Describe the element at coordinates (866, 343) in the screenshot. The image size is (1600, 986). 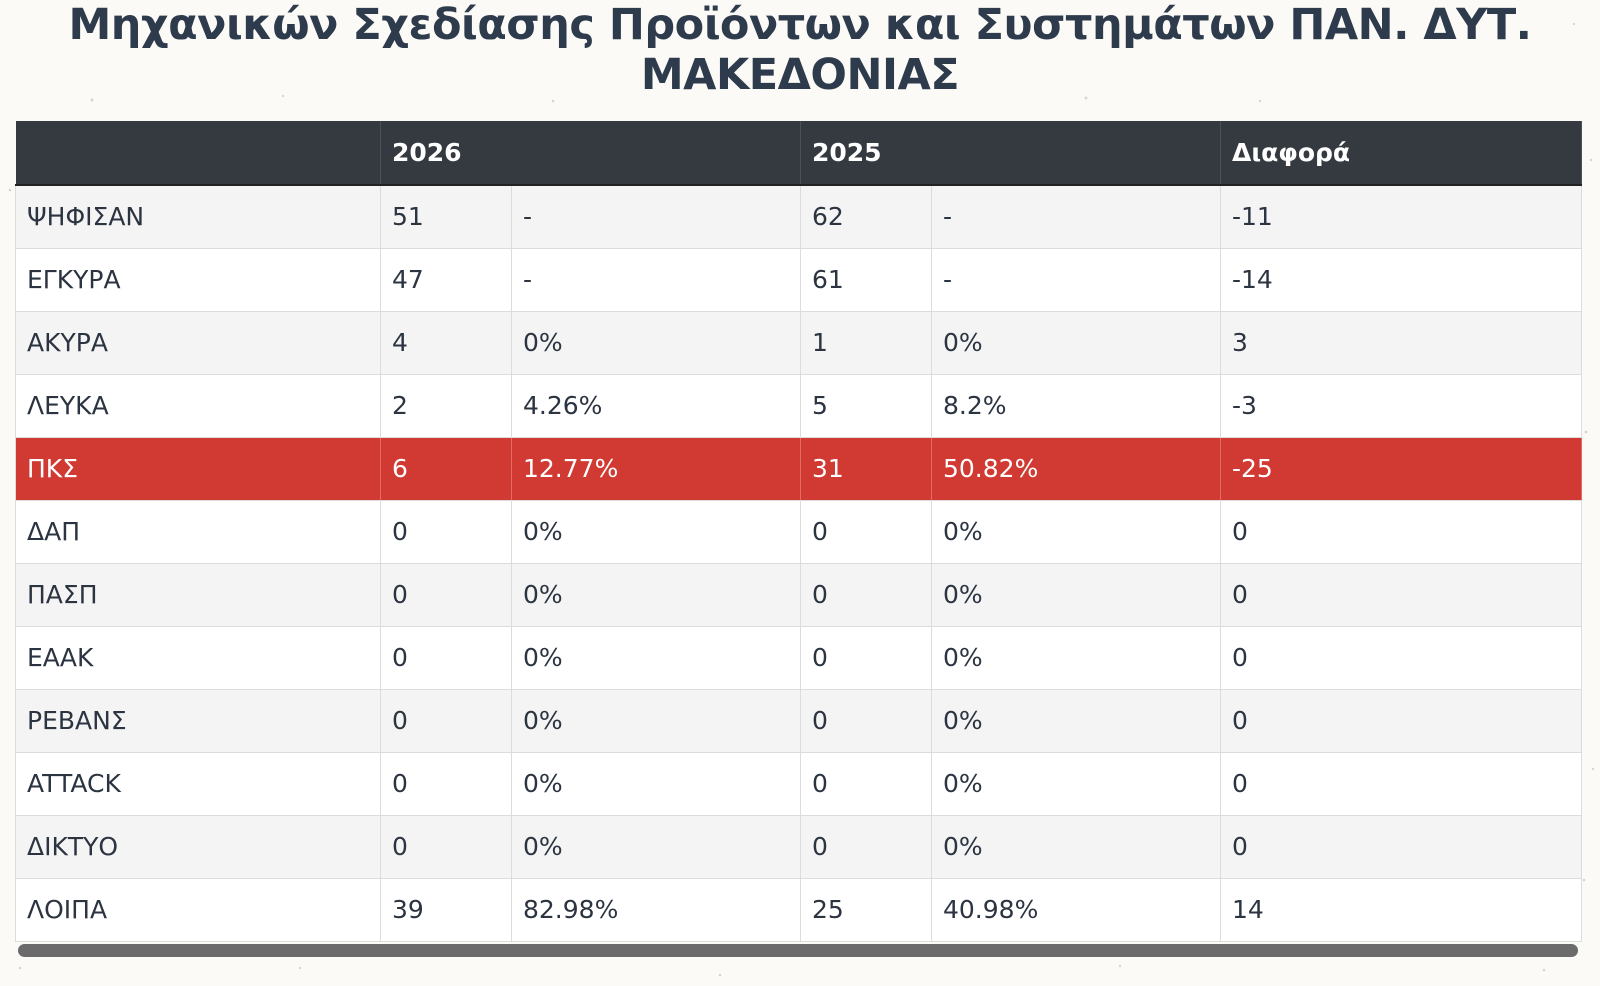
I see `cell-votes-2025: 1` at that location.